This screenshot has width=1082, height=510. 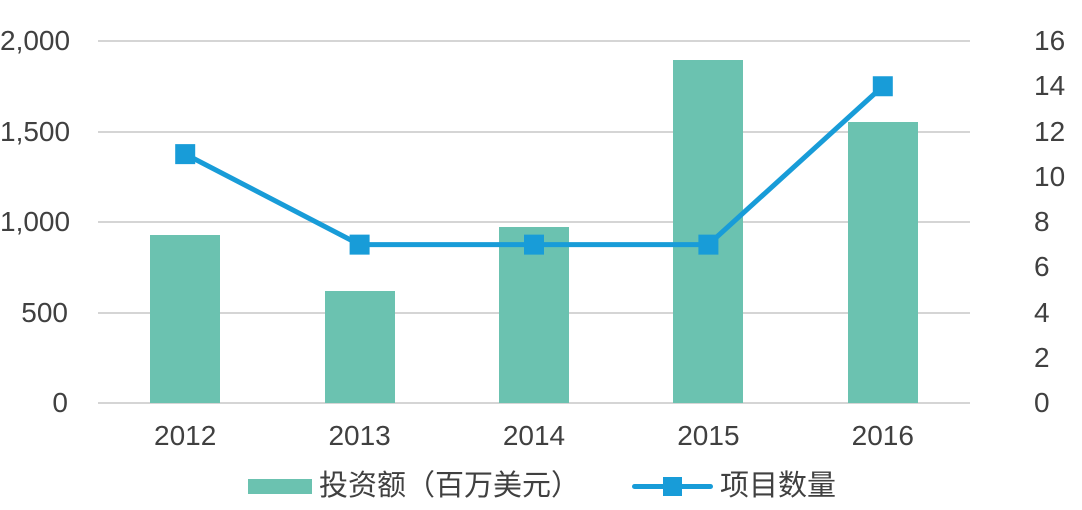 What do you see at coordinates (1042, 402) in the screenshot?
I see `y-axis-right-tick-label: 0` at bounding box center [1042, 402].